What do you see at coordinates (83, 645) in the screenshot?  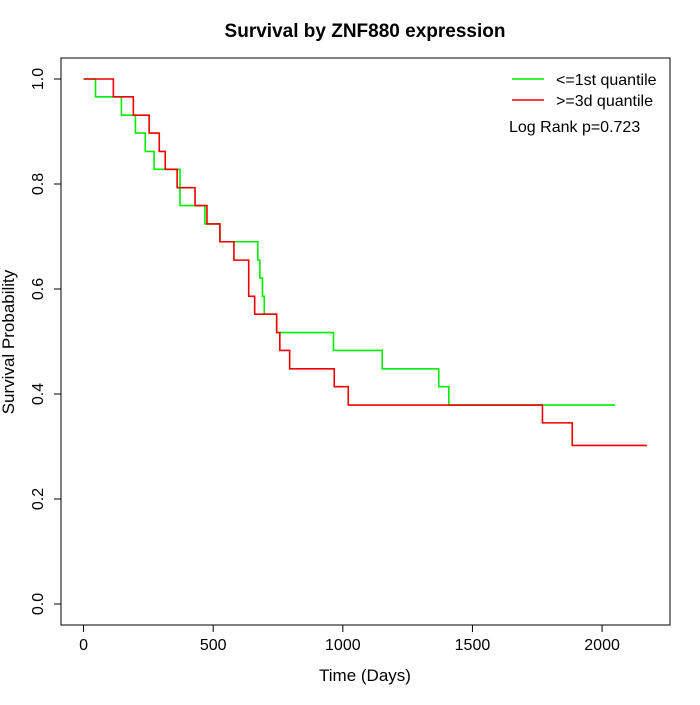 I see `x-tick-label: 0` at bounding box center [83, 645].